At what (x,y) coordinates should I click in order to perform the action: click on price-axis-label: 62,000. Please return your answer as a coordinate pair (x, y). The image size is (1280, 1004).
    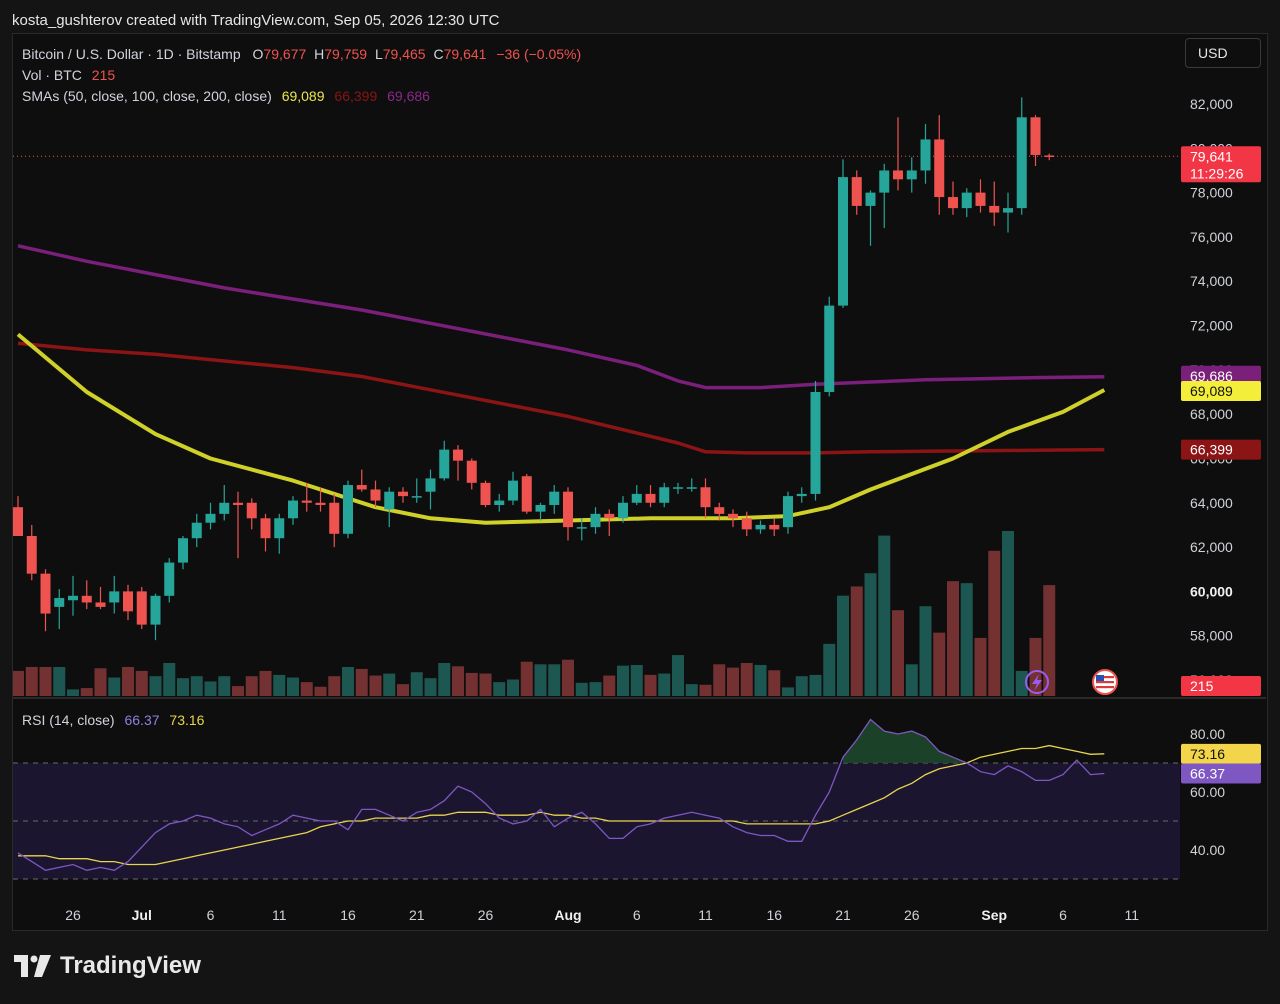
    Looking at the image, I should click on (1211, 547).